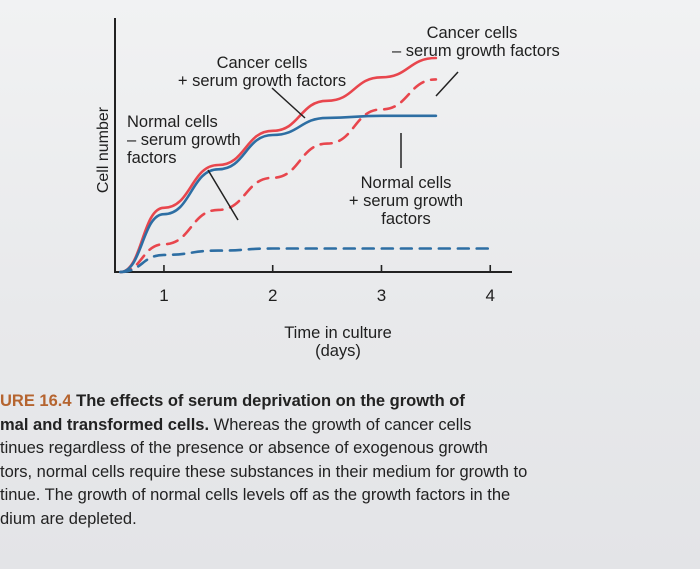 This screenshot has height=569, width=700. Describe the element at coordinates (340, 424) in the screenshot. I see `caption-text-part-1: Whereas the growth of cancer cells` at that location.